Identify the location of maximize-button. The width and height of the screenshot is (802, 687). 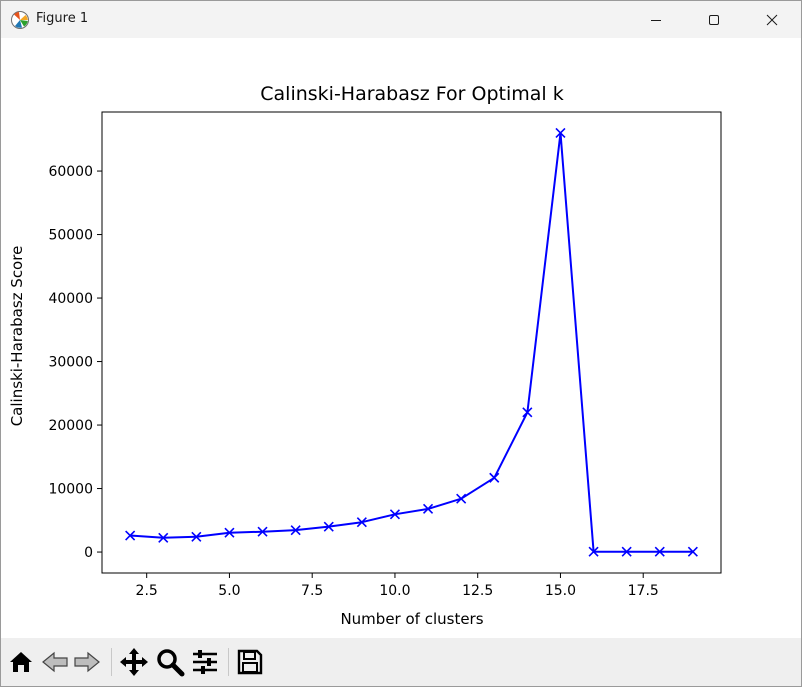
(714, 19).